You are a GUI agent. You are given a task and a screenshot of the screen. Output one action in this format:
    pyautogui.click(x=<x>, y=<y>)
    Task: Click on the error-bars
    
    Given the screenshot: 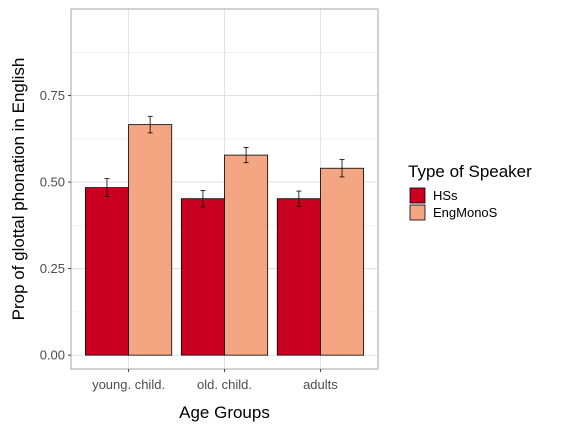 What is the action you would take?
    pyautogui.click(x=224, y=161)
    